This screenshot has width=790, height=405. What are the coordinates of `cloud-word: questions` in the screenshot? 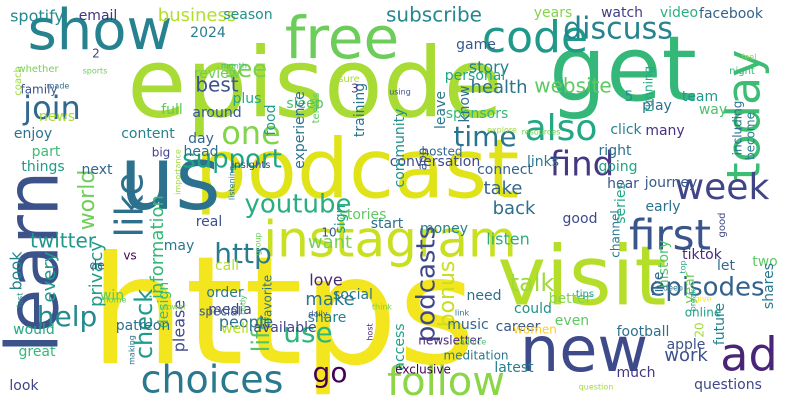 It's located at (728, 385).